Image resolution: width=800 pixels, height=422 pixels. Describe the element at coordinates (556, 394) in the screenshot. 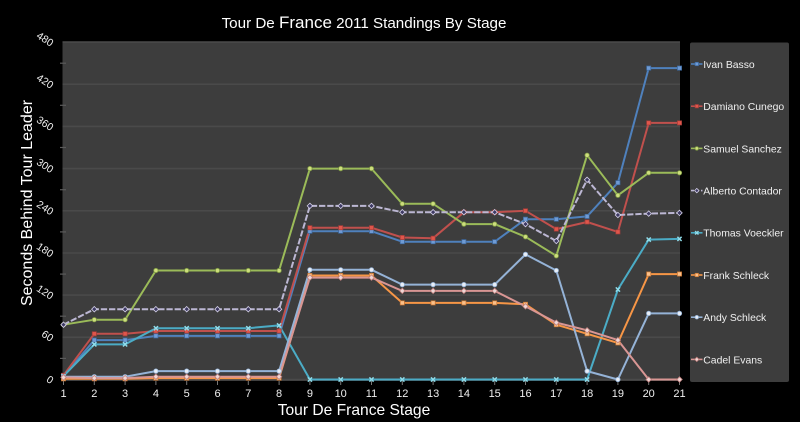

I see `svg-text: 17` at that location.